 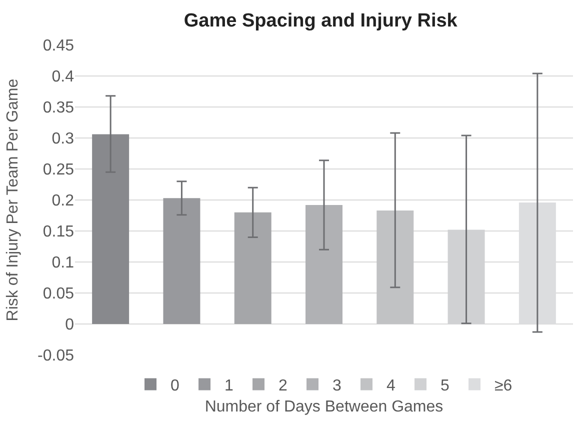 I want to click on legend-label: 3, so click(x=337, y=386).